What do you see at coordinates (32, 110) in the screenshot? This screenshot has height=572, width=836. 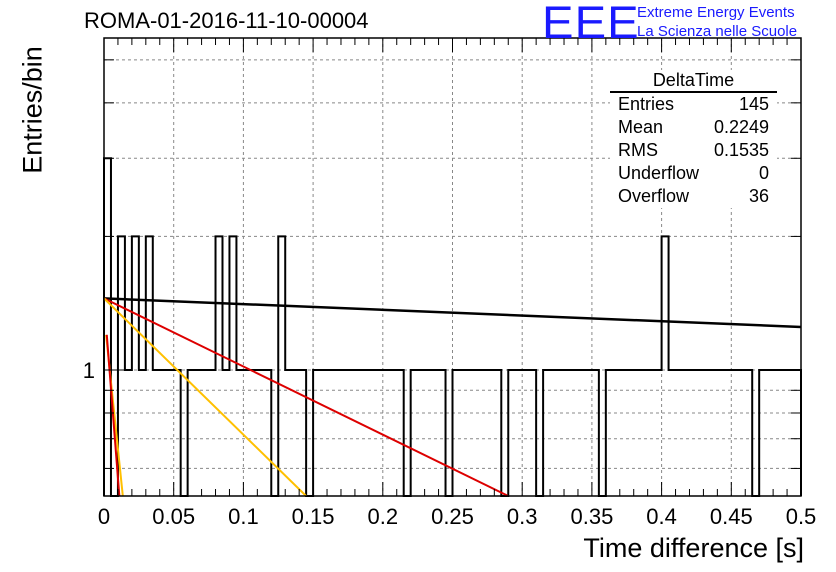 I see `y-axis-label: Entries/bin` at bounding box center [32, 110].